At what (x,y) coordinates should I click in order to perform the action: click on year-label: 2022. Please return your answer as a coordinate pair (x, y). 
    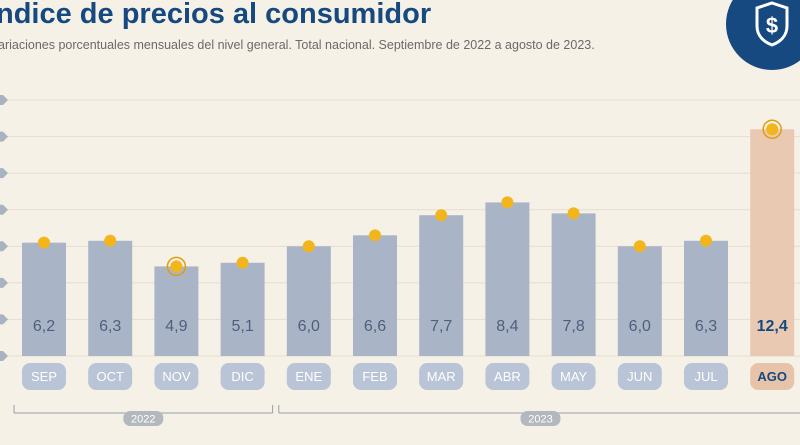
    Looking at the image, I should click on (143, 420).